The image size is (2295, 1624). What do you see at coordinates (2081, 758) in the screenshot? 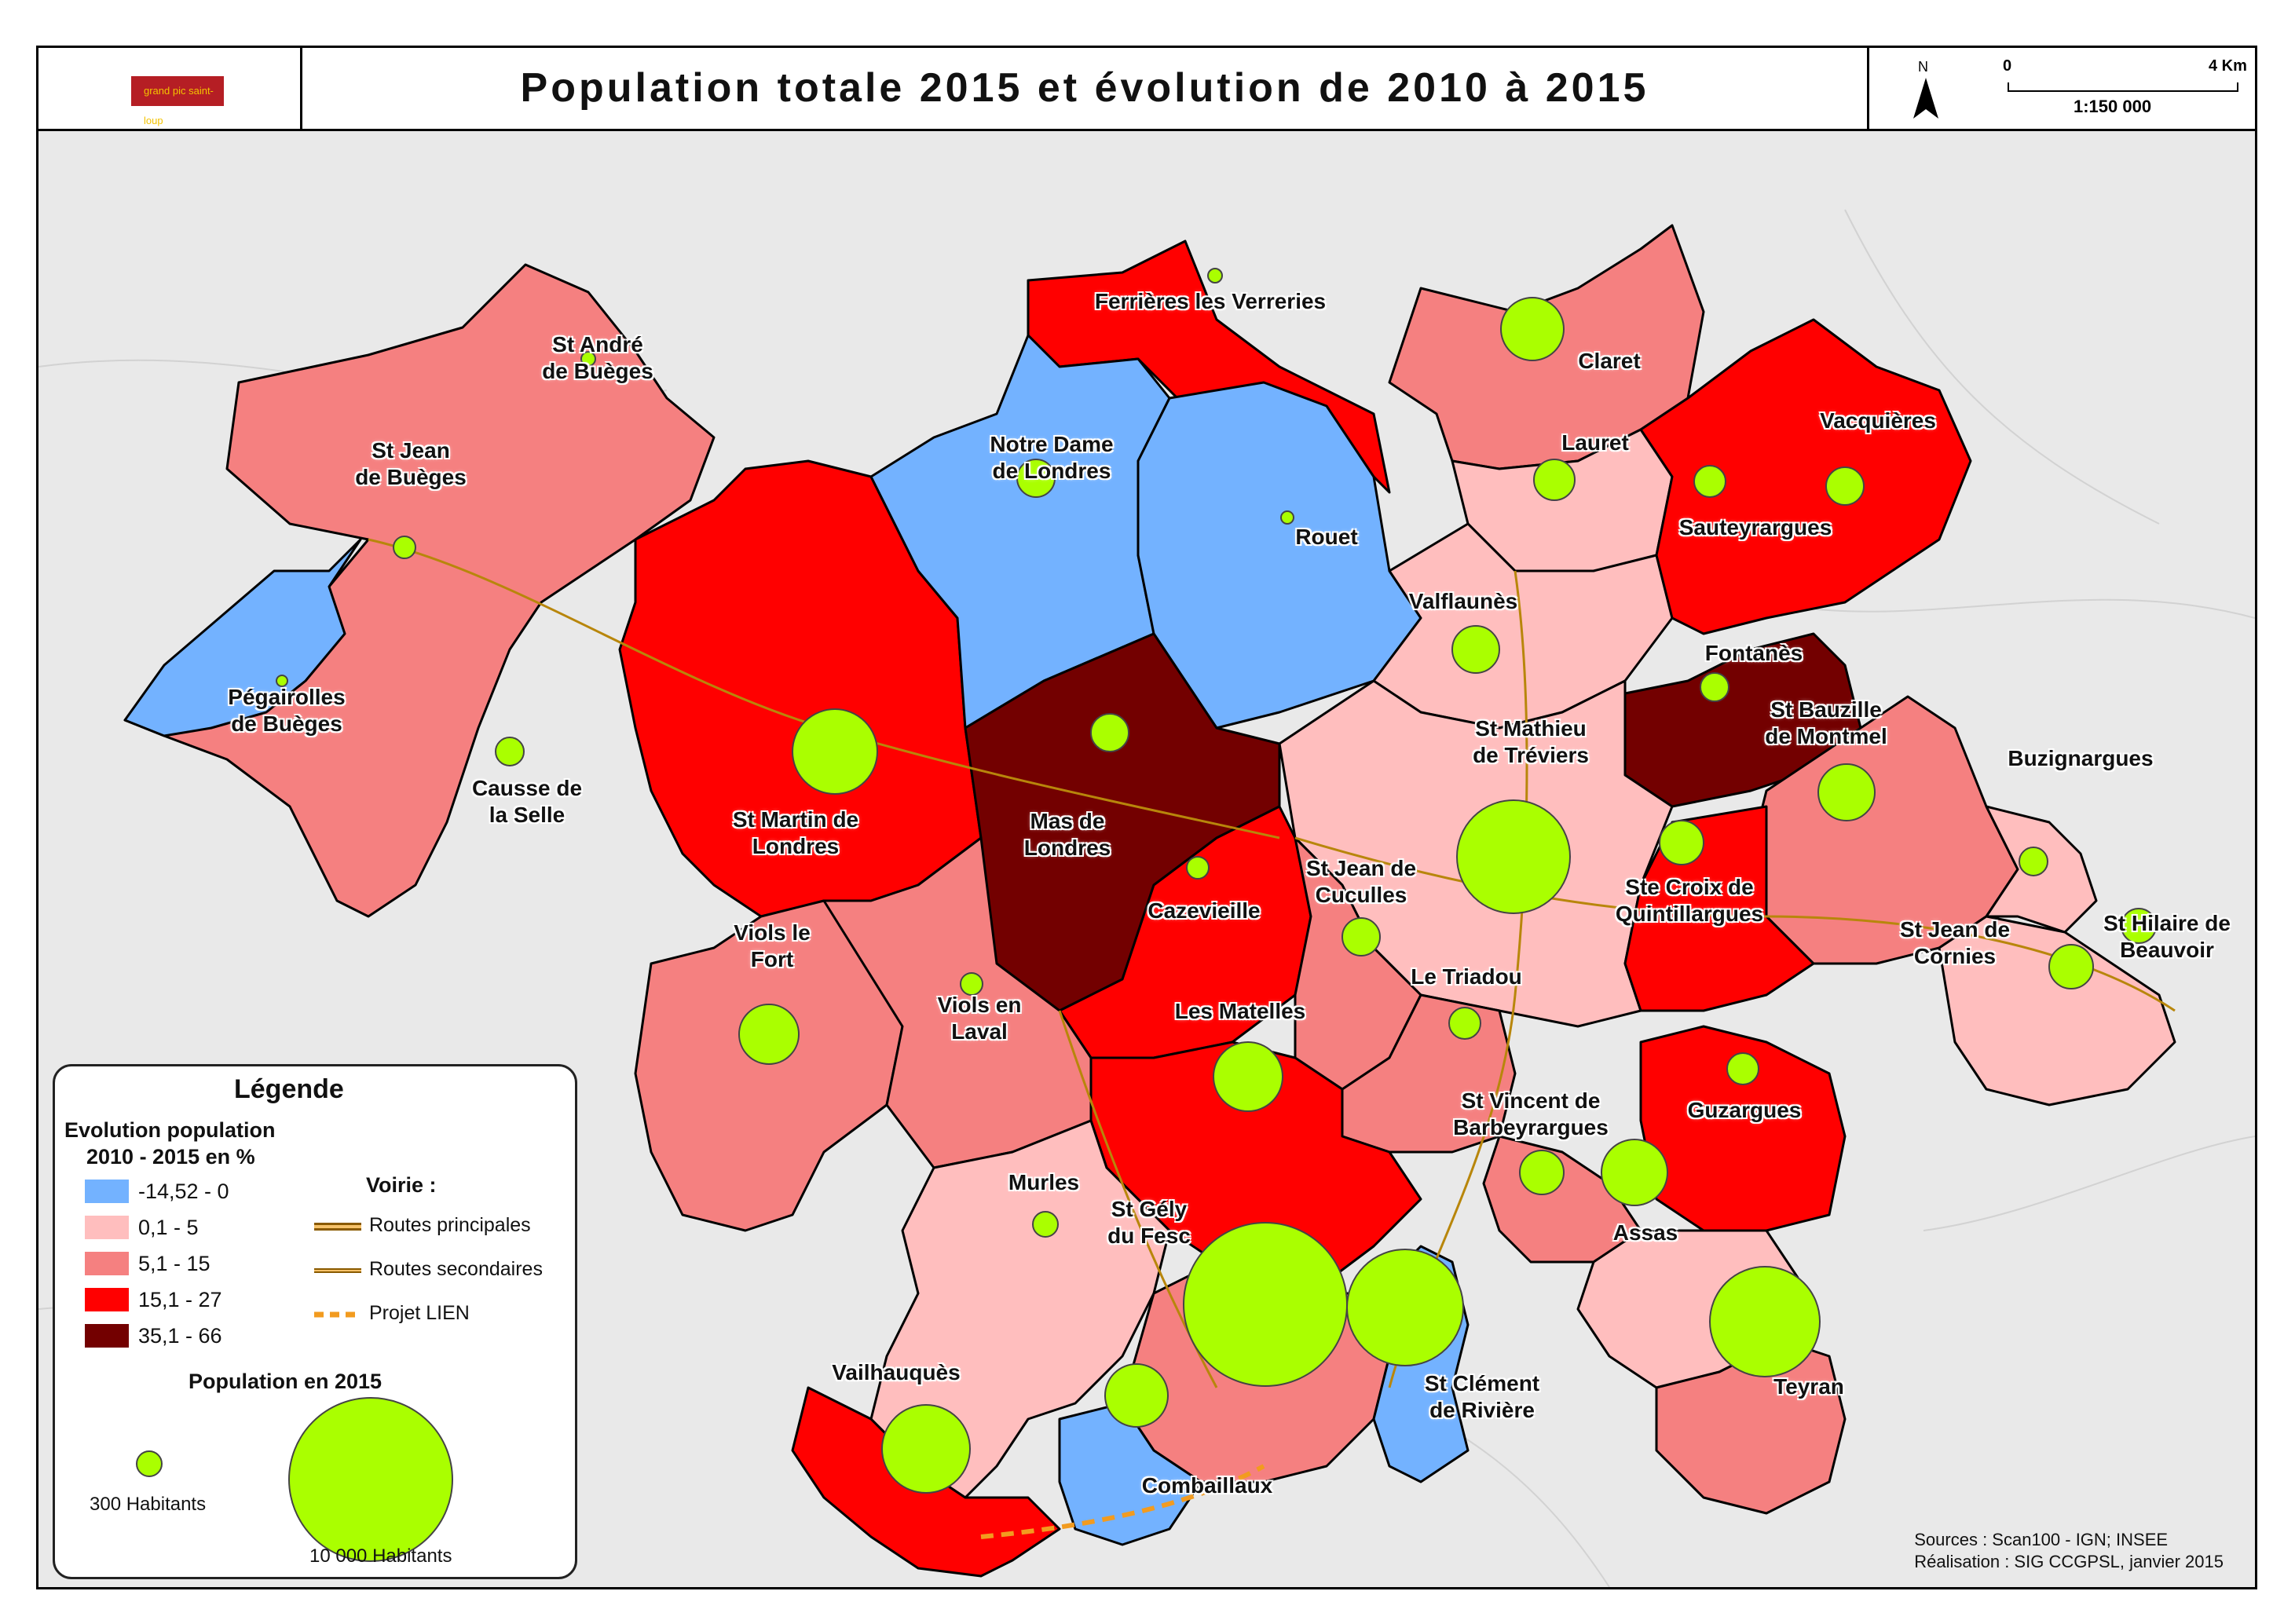
I see `label-buzignargues: Buzignargues` at bounding box center [2081, 758].